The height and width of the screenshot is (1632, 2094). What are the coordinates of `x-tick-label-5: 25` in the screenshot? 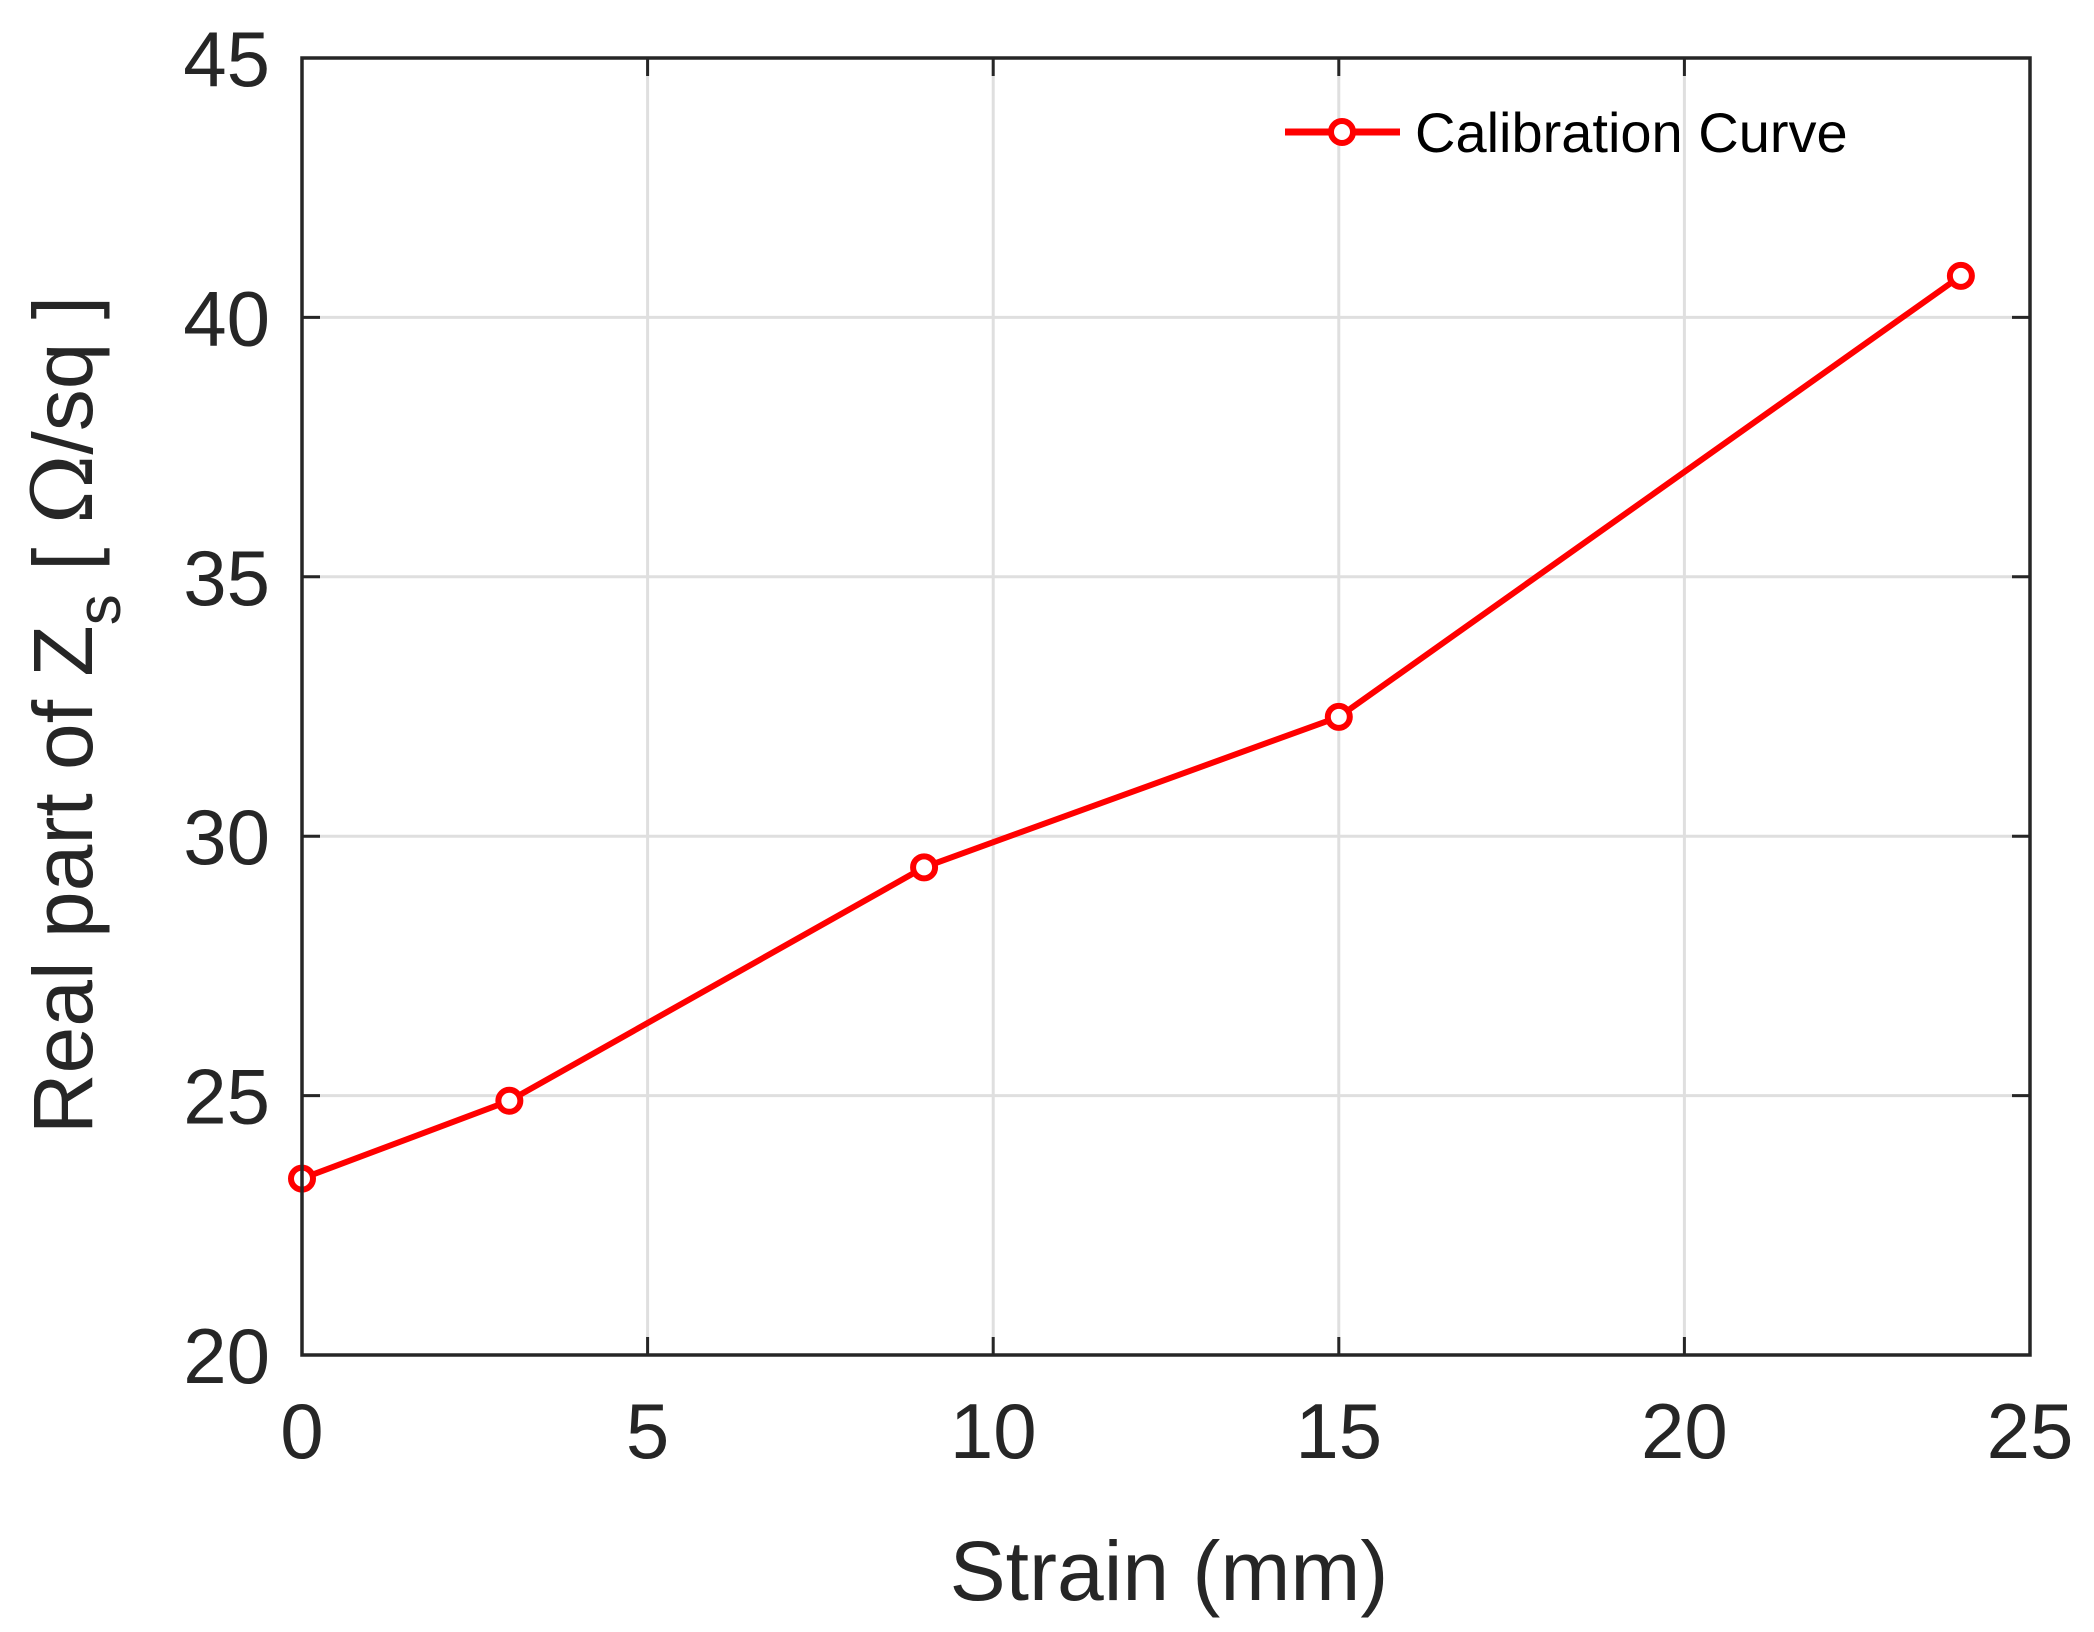 It's located at (2030, 1431).